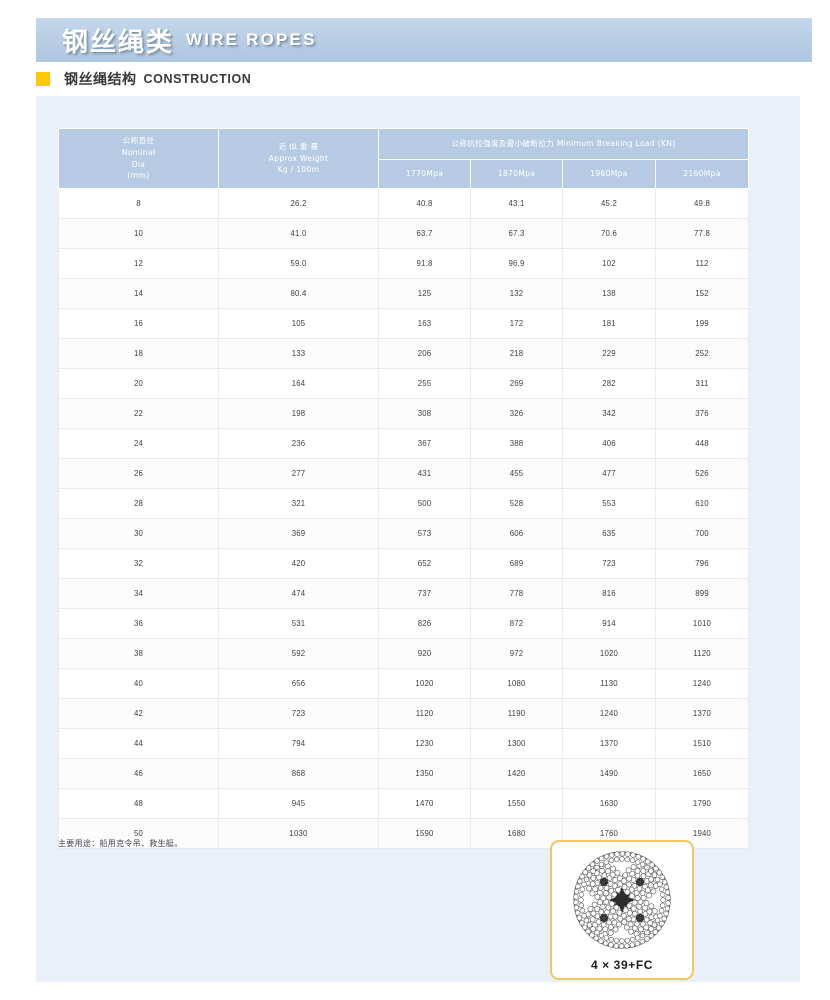 The width and height of the screenshot is (830, 1000). Describe the element at coordinates (609, 323) in the screenshot. I see `table-cell: 181` at that location.